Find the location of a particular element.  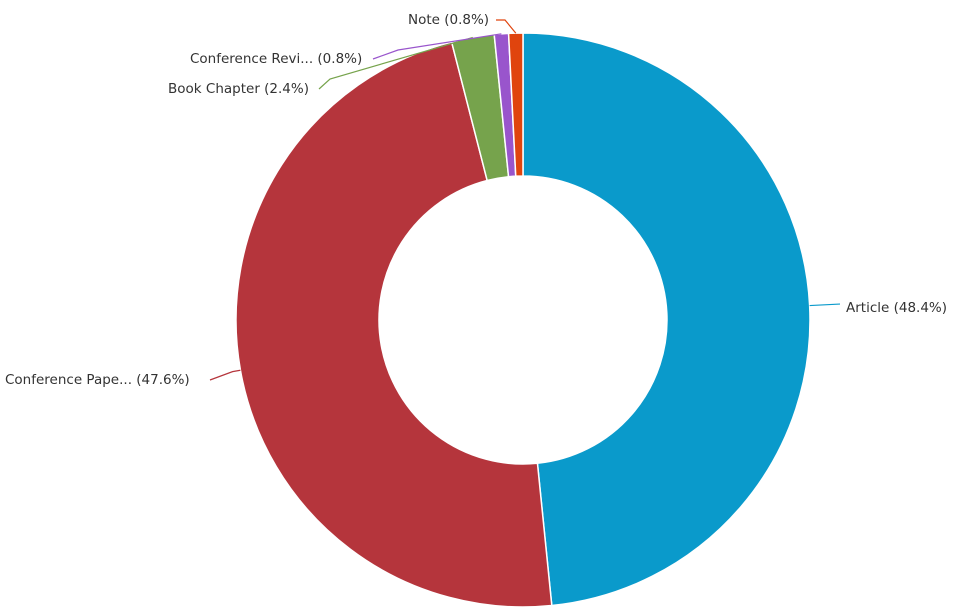

slice-label-0: Article (48.4%) is located at coordinates (896, 308).